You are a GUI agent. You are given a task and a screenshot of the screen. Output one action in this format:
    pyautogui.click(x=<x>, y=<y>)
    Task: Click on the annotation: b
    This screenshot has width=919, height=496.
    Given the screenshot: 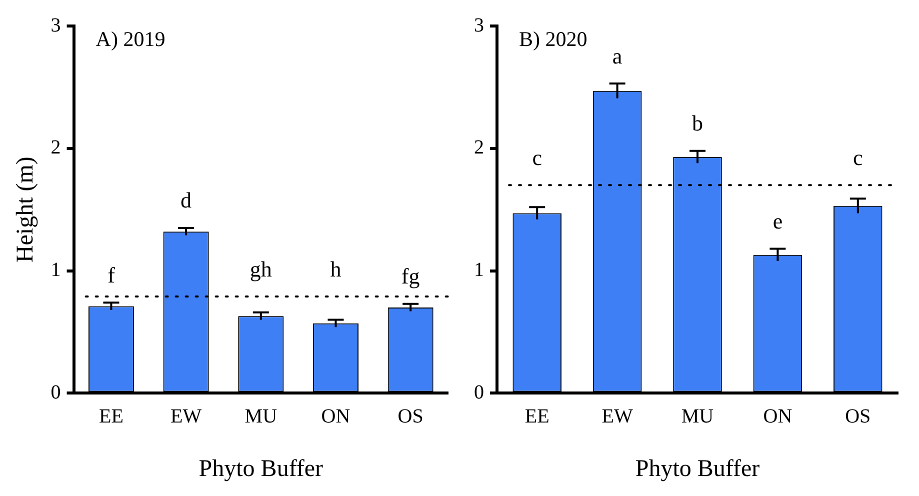 What is the action you would take?
    pyautogui.click(x=697, y=123)
    